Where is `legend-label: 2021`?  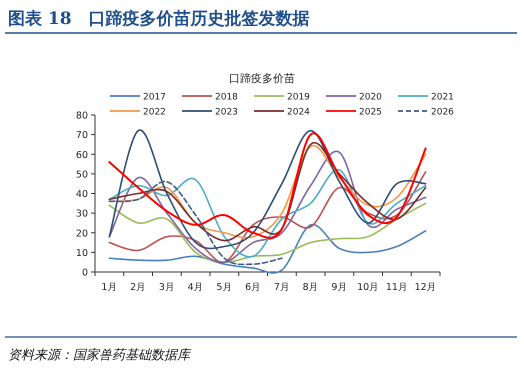 legend-label: 2021 is located at coordinates (442, 97).